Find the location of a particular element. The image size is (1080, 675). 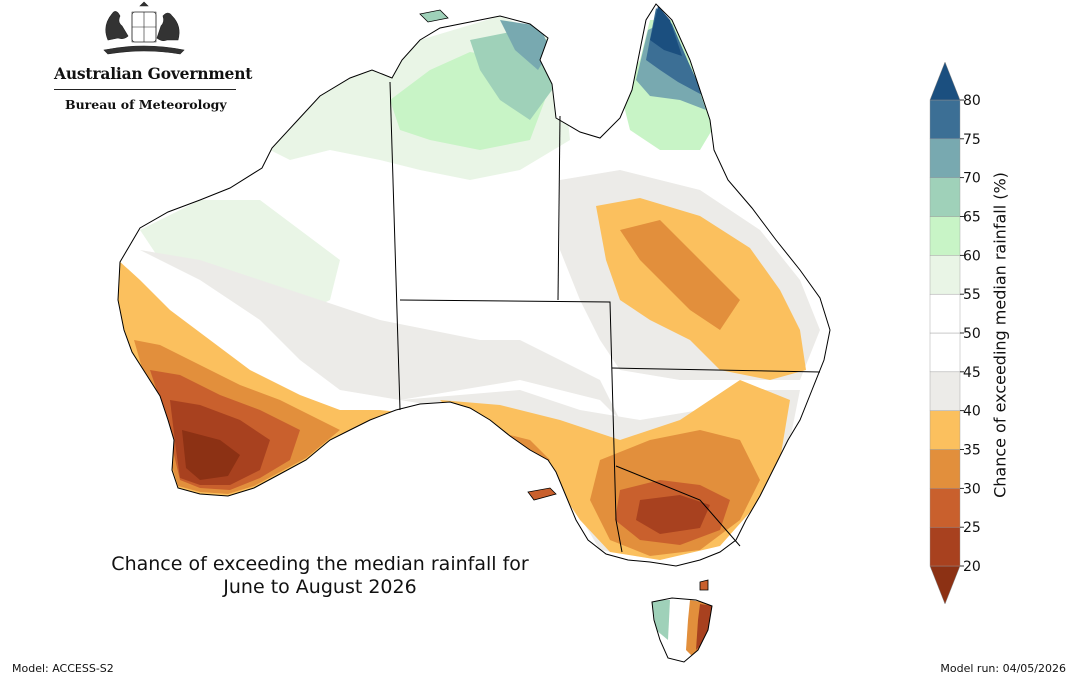

government-title: Australian Government is located at coordinates (153, 73).